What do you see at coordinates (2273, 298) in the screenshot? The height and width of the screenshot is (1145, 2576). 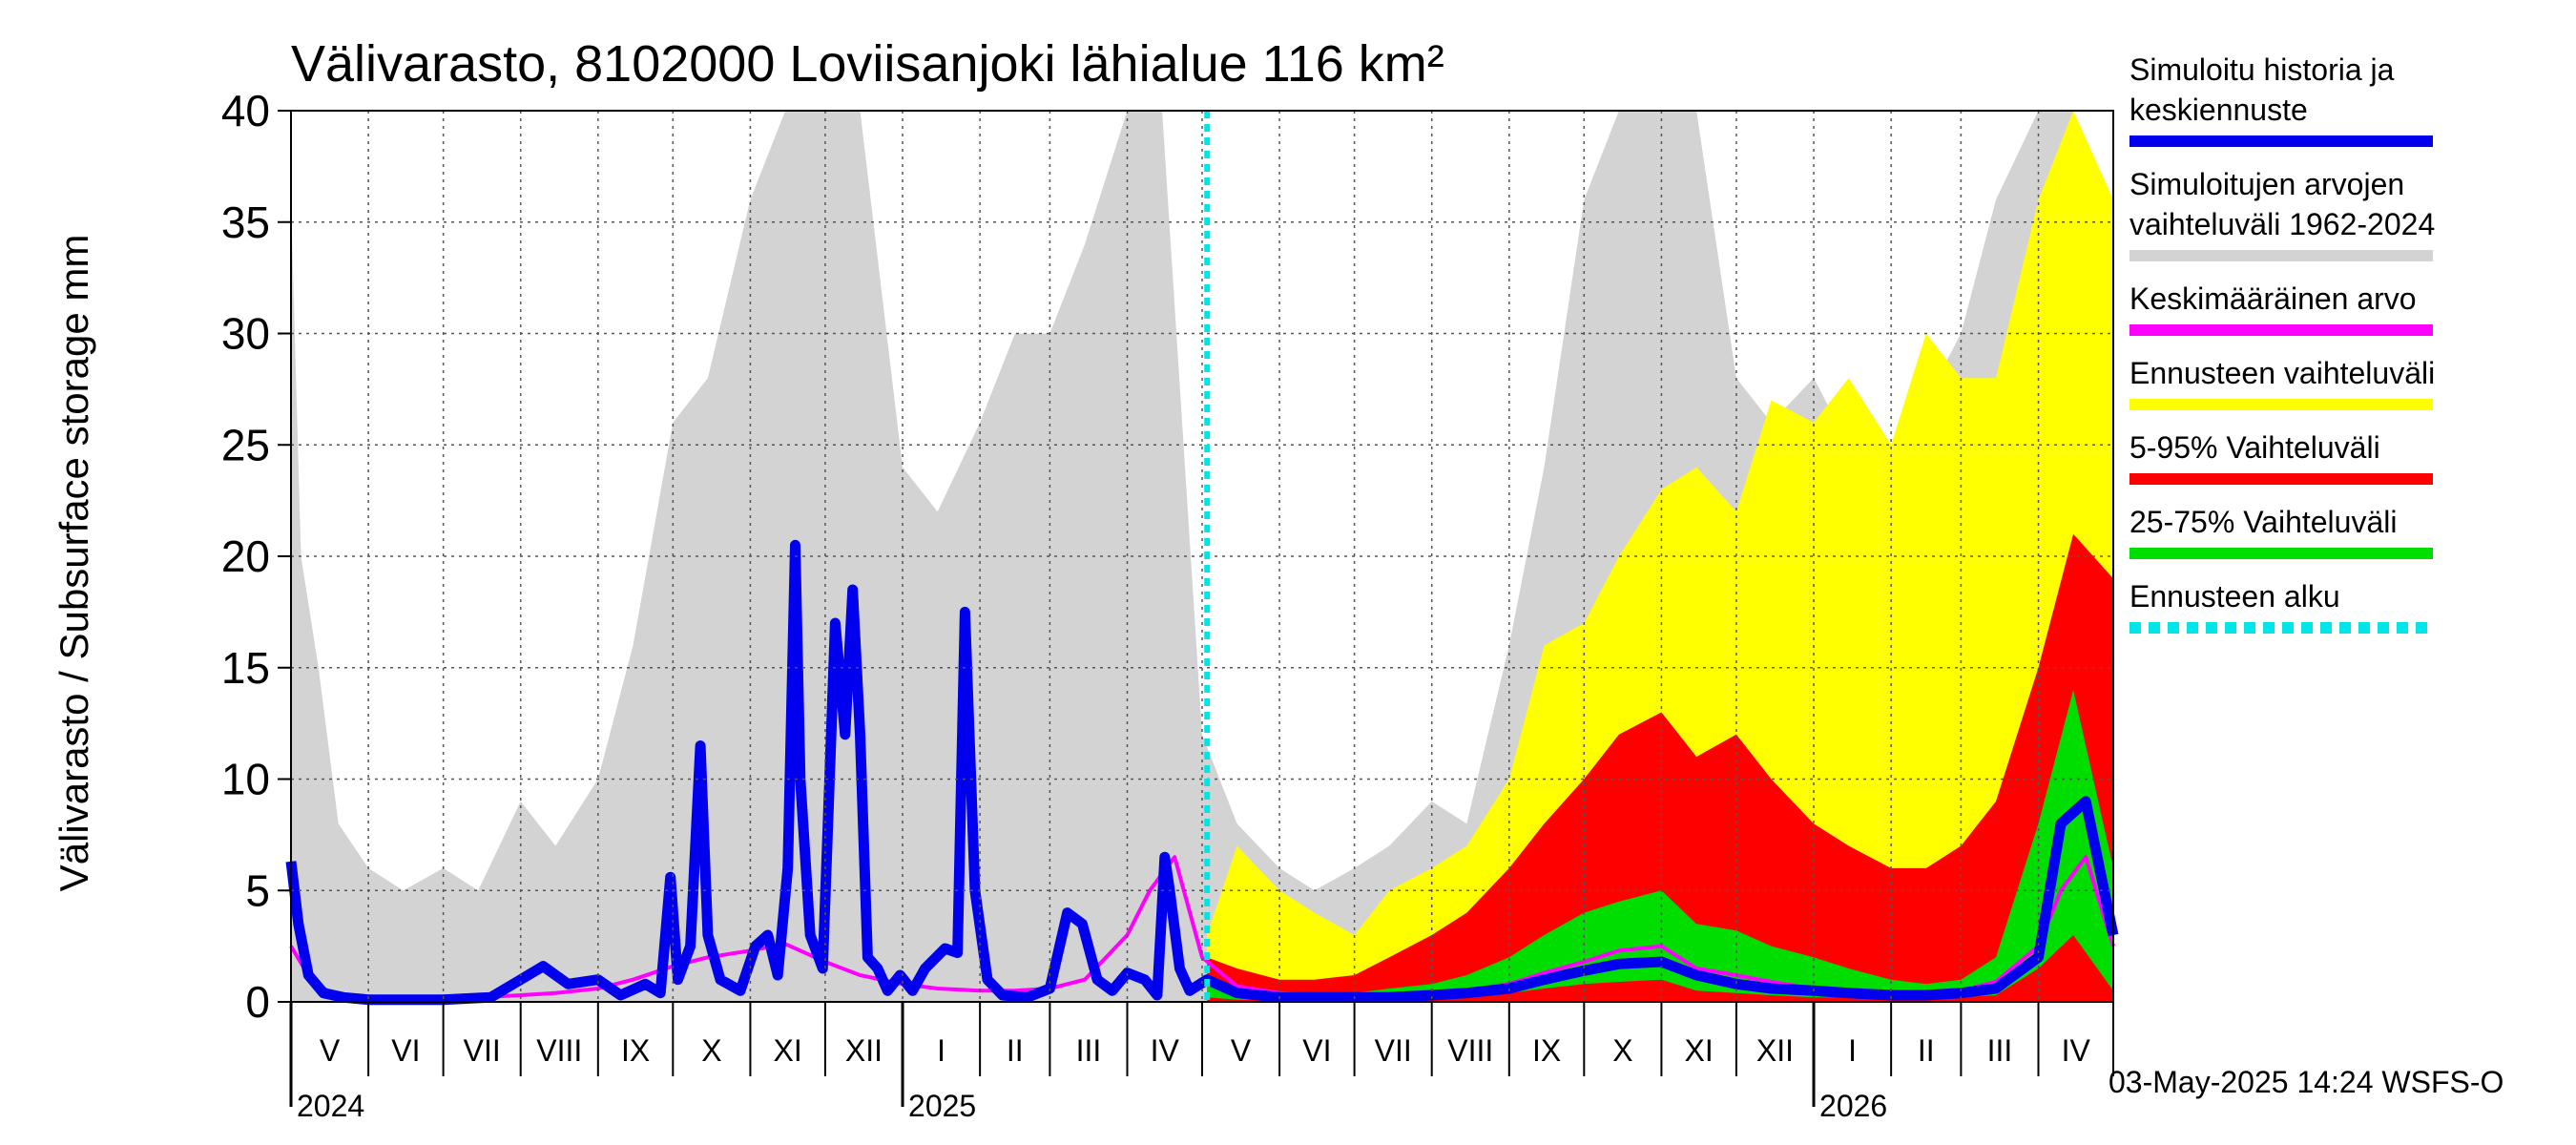 I see `legend-label: Keskimääräinen arvo` at bounding box center [2273, 298].